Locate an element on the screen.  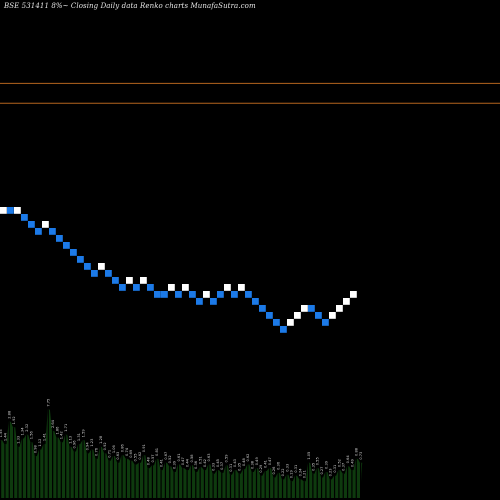
volume-label: 1.12 is located at coordinates (40, 443).